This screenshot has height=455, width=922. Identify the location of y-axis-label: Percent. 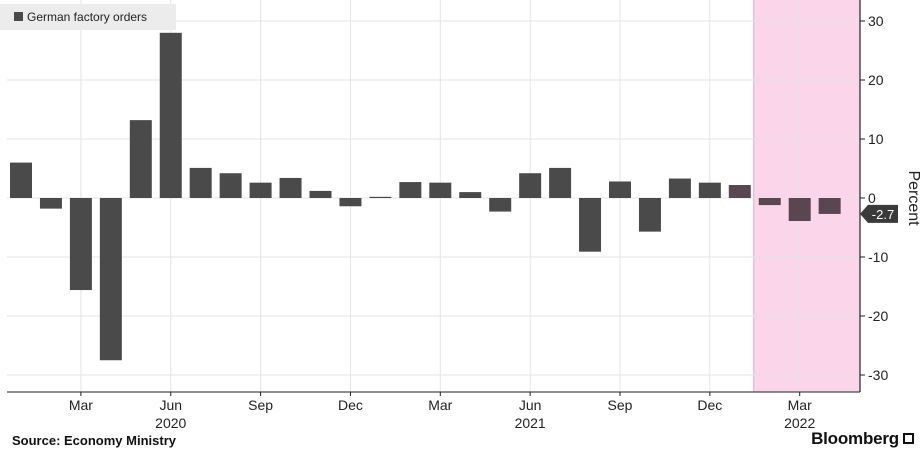
(913, 198).